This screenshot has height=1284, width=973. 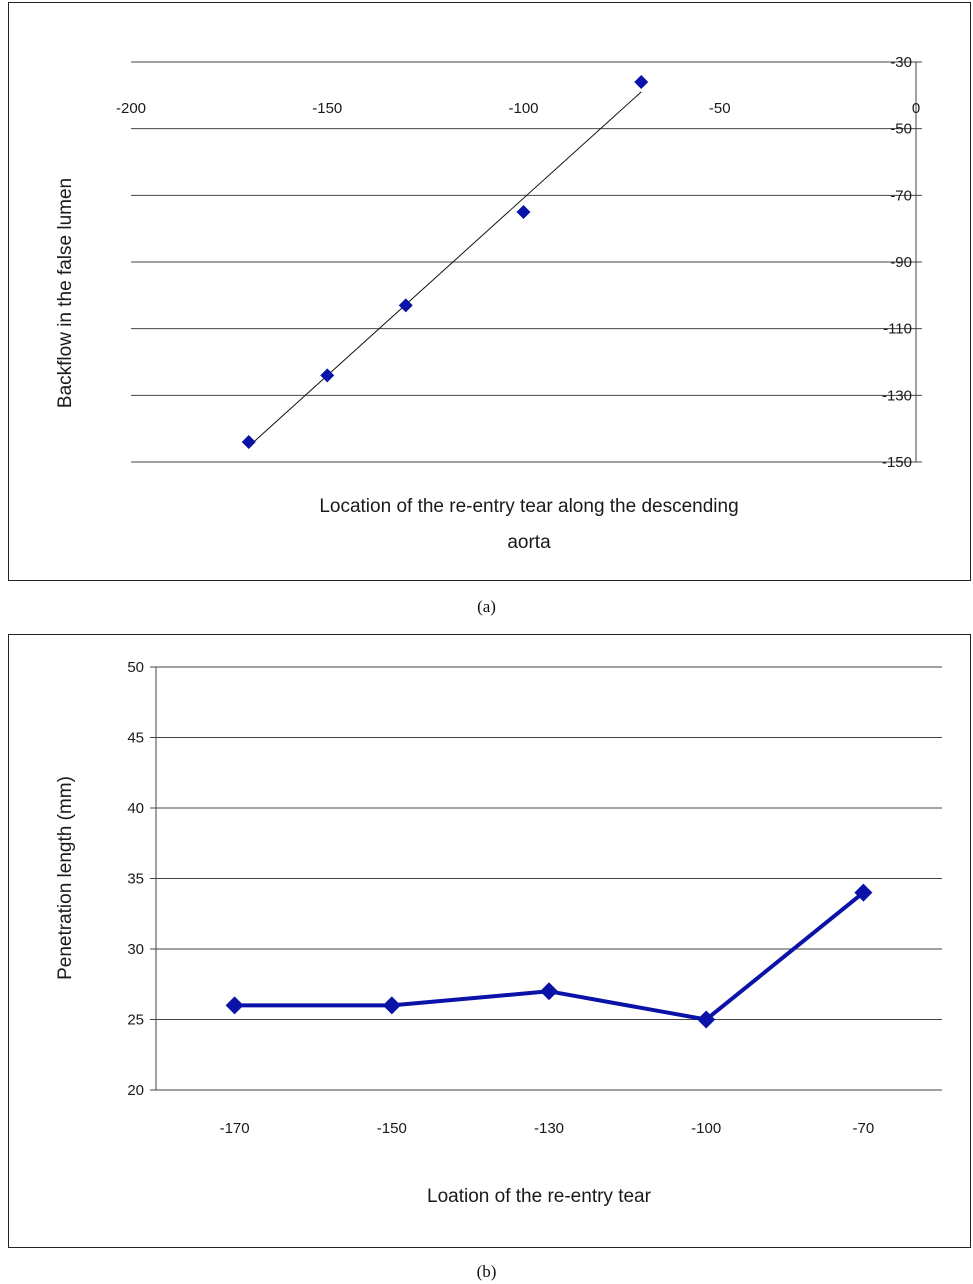 I want to click on y-tick-label: -150, so click(x=897, y=462).